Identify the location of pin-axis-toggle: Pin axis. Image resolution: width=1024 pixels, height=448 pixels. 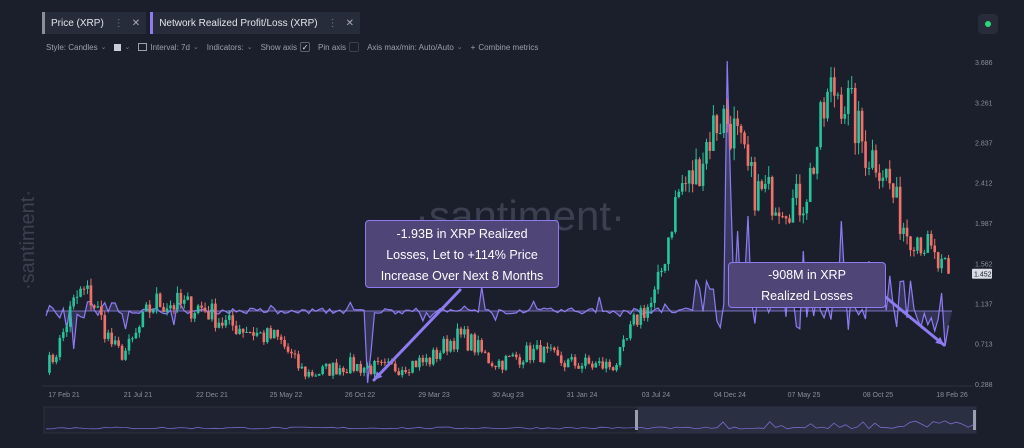
(339, 47).